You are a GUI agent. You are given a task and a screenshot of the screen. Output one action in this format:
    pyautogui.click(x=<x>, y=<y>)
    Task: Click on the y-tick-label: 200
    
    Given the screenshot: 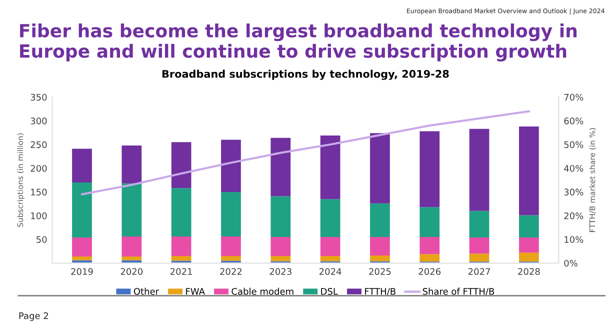 What is the action you would take?
    pyautogui.click(x=38, y=168)
    